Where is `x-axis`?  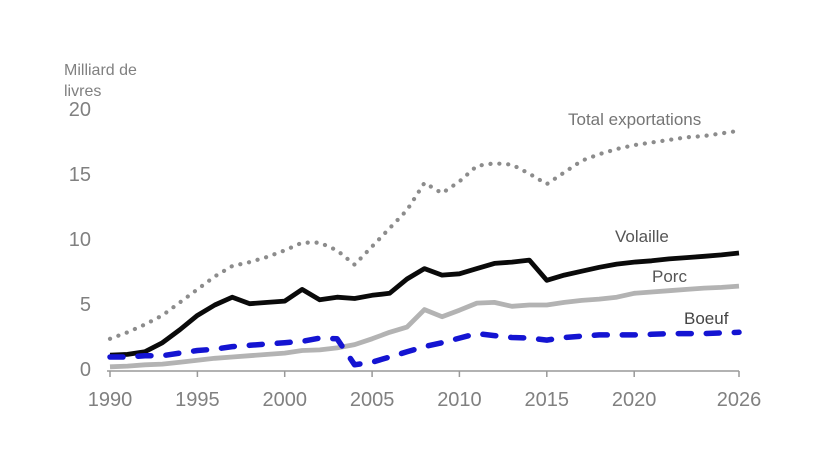 x-axis is located at coordinates (423, 373).